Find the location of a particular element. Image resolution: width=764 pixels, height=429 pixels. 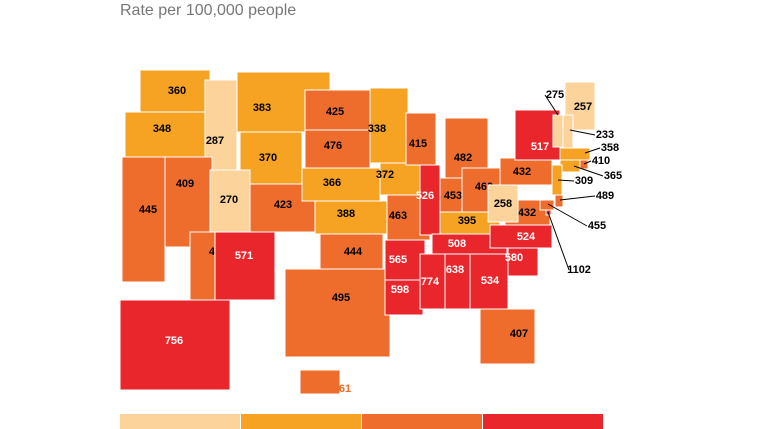

region-label: 257 is located at coordinates (583, 107).